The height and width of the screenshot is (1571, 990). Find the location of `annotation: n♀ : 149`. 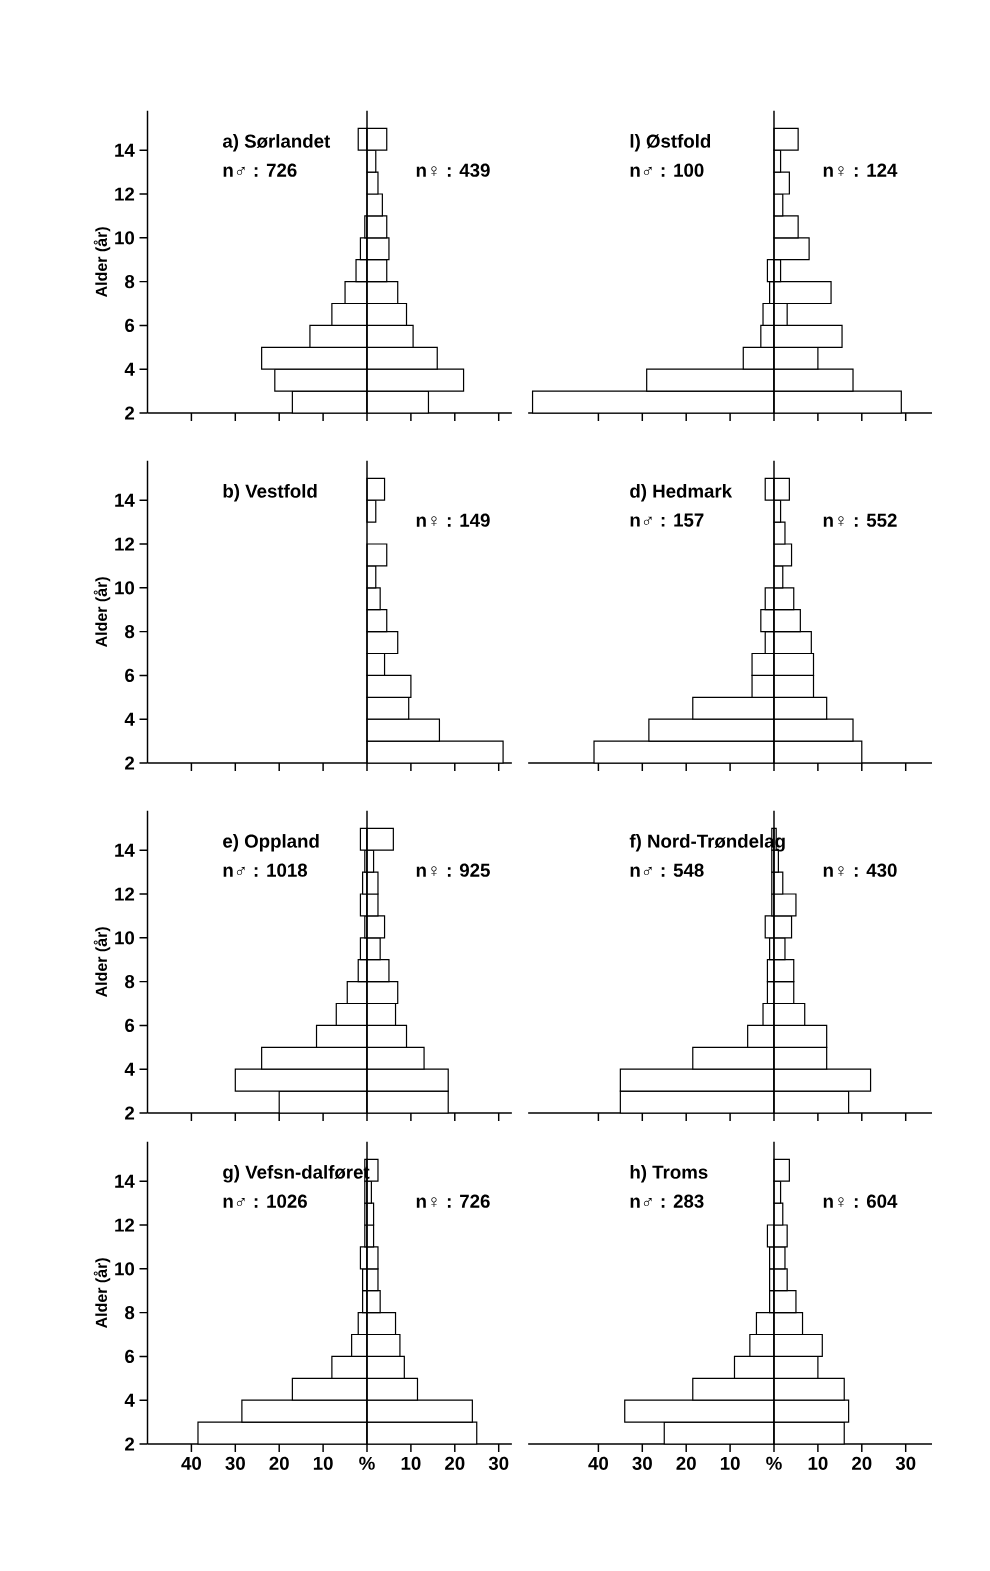

annotation: n♀ : 149 is located at coordinates (453, 520).